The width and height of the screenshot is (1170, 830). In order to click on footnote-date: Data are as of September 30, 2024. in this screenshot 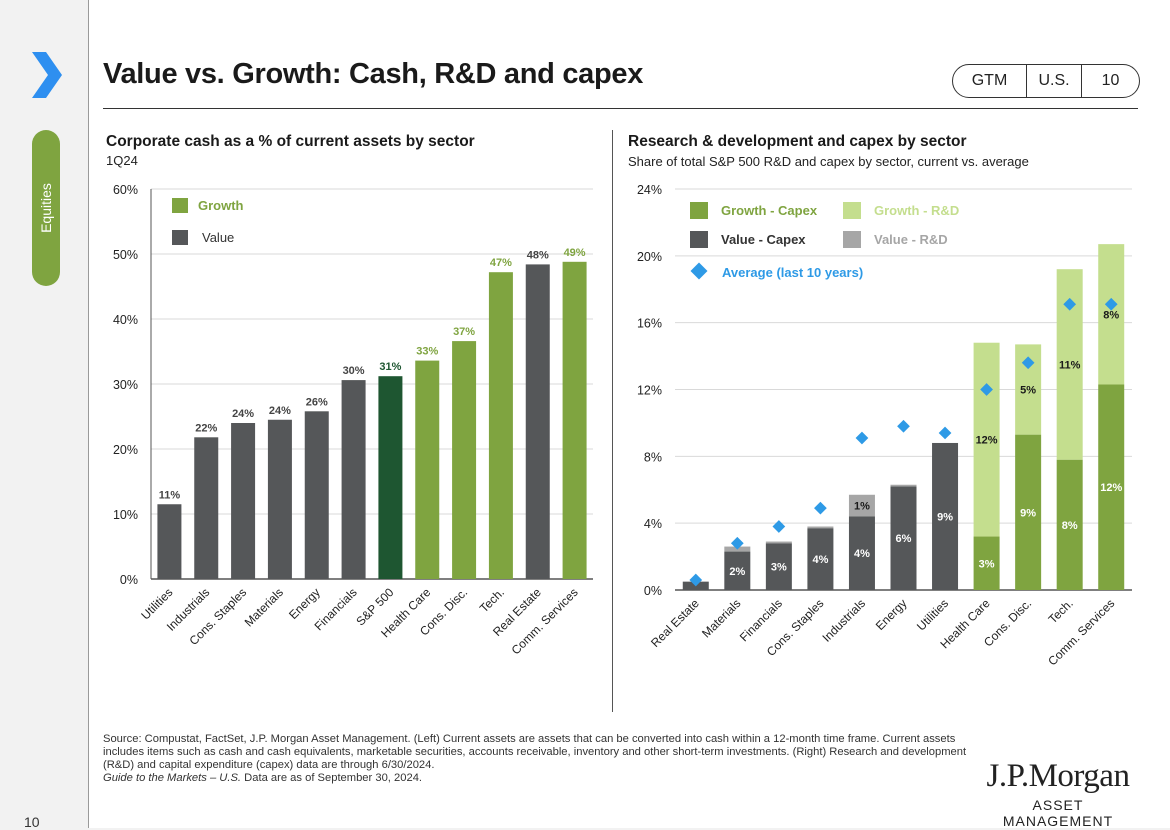, I will do `click(332, 778)`.